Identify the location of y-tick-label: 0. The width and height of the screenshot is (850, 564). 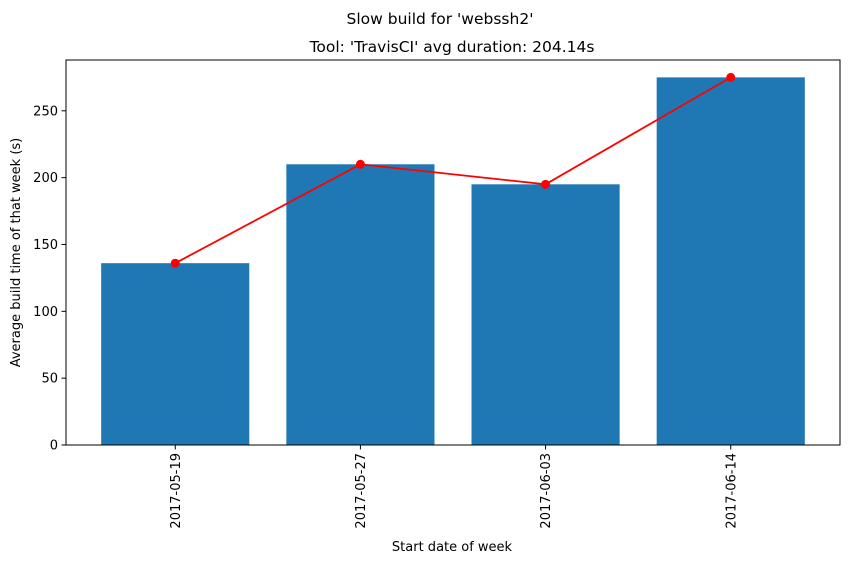
(54, 446).